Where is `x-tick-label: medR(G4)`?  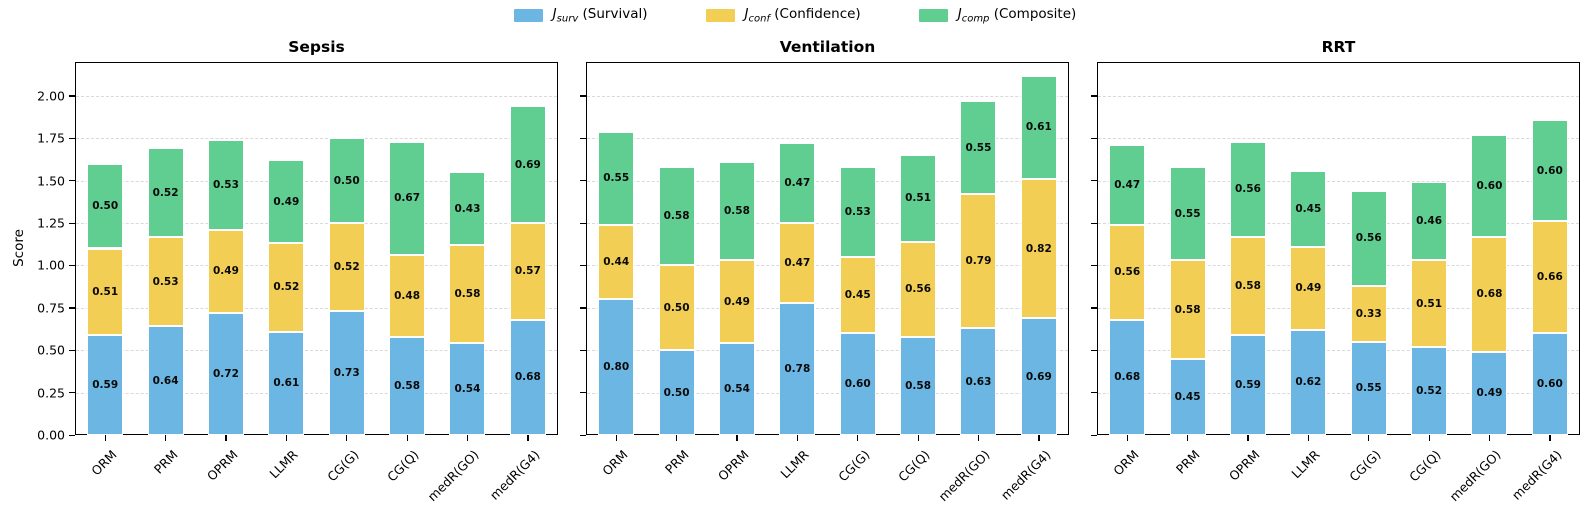 x-tick-label: medR(G4) is located at coordinates (514, 475).